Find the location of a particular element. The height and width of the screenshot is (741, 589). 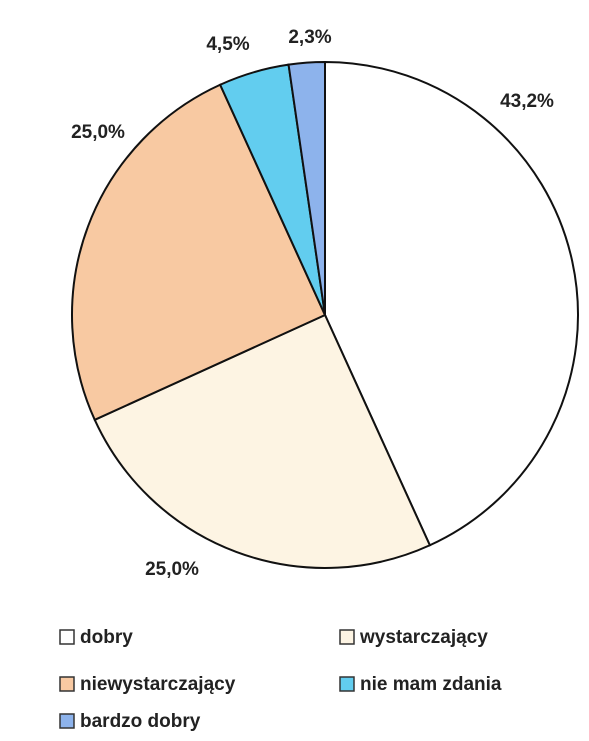

legend-label: dobry is located at coordinates (106, 637).